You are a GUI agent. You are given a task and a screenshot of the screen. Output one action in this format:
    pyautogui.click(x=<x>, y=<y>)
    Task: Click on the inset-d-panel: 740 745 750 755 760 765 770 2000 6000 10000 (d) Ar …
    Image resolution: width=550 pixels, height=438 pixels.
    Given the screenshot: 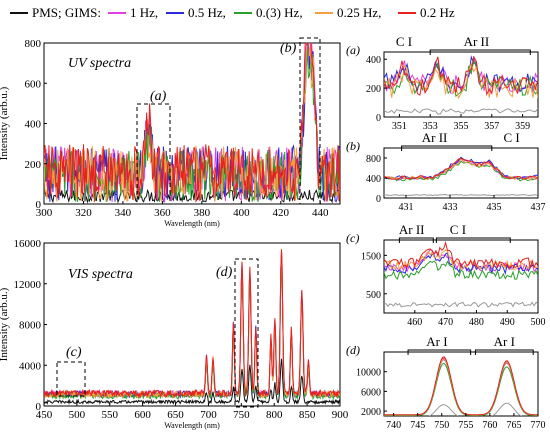 What is the action you would take?
    pyautogui.click(x=446, y=382)
    